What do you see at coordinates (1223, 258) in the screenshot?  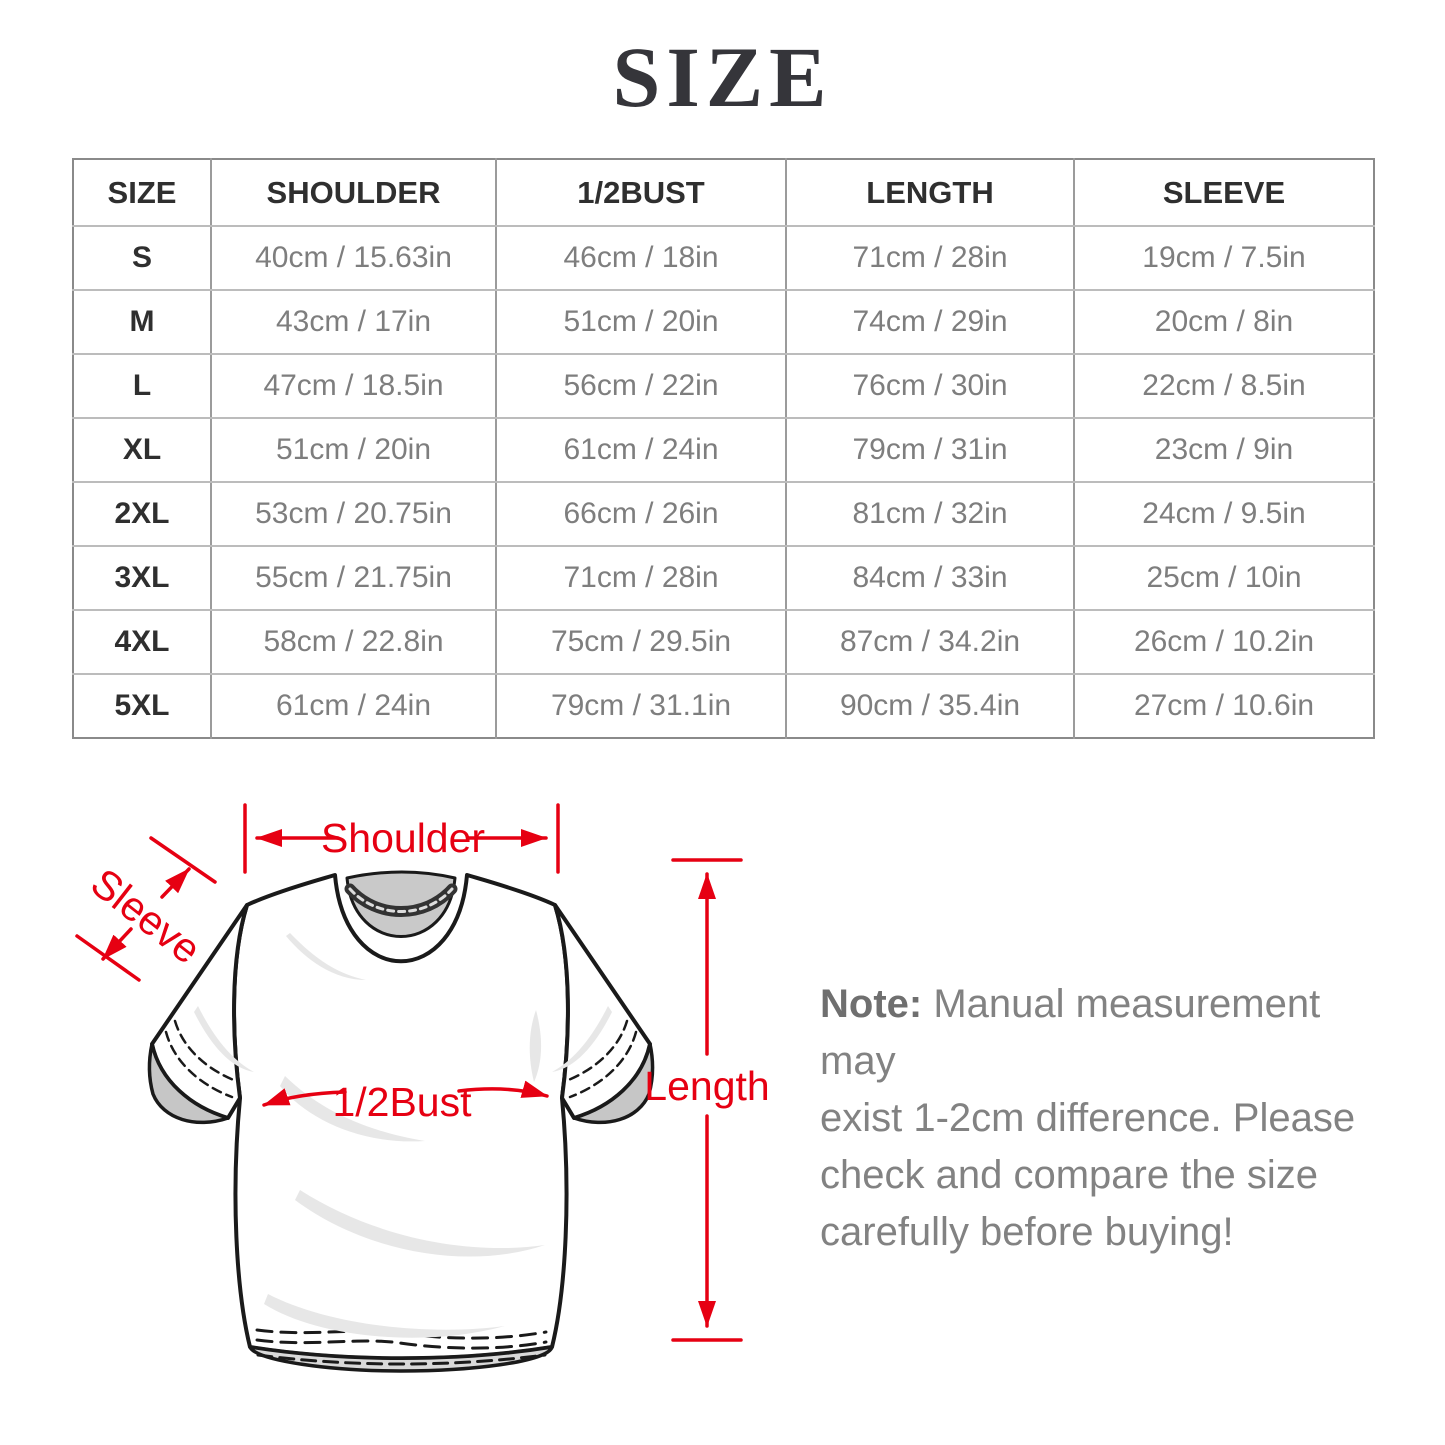 I see `sleeve-value: 19cm / 7.5in` at bounding box center [1223, 258].